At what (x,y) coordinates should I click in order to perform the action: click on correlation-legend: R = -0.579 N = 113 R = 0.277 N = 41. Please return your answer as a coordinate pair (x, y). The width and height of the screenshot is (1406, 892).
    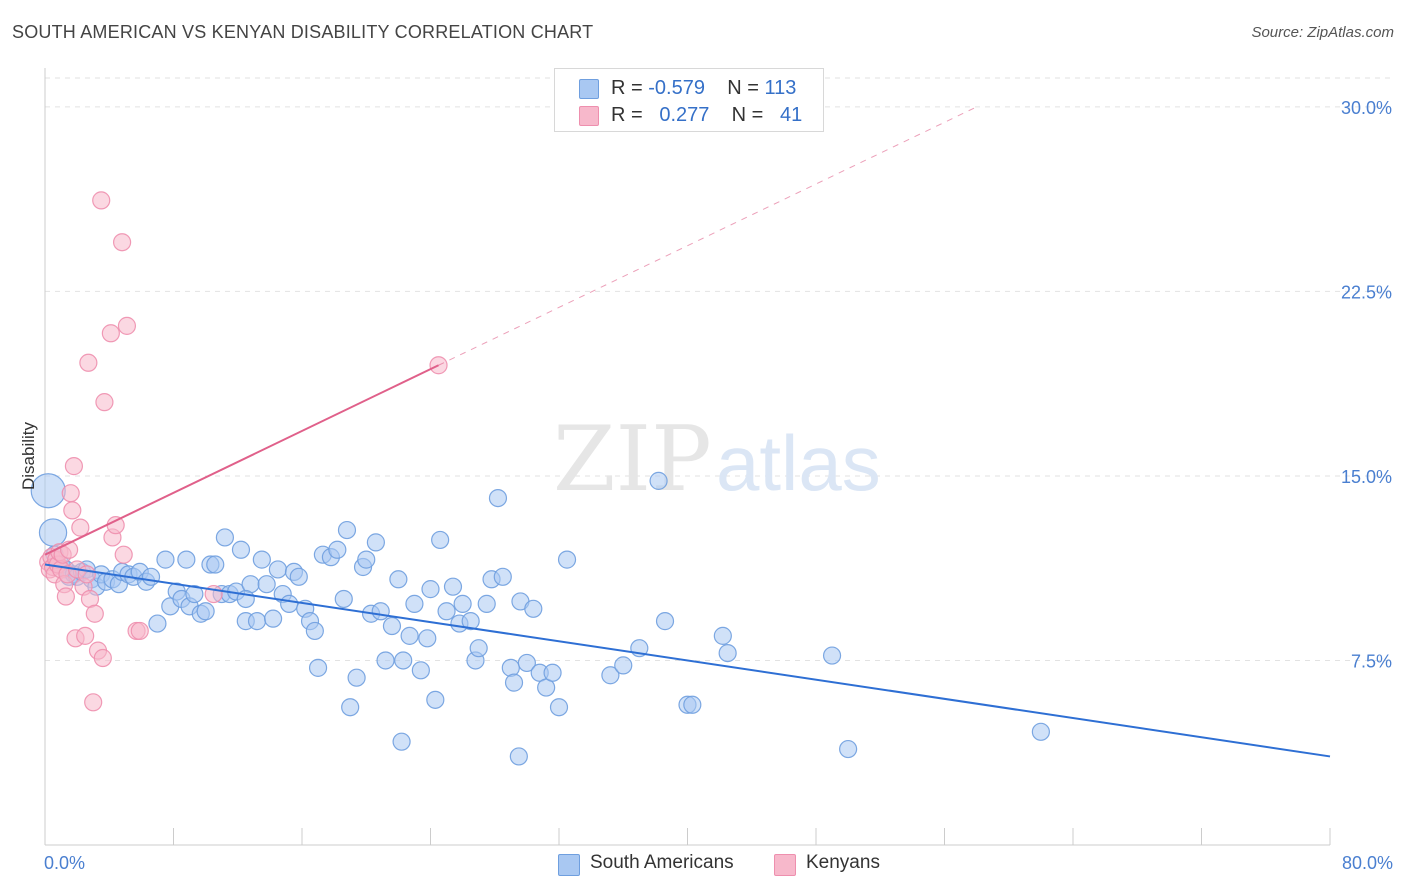
    Looking at the image, I should click on (689, 100).